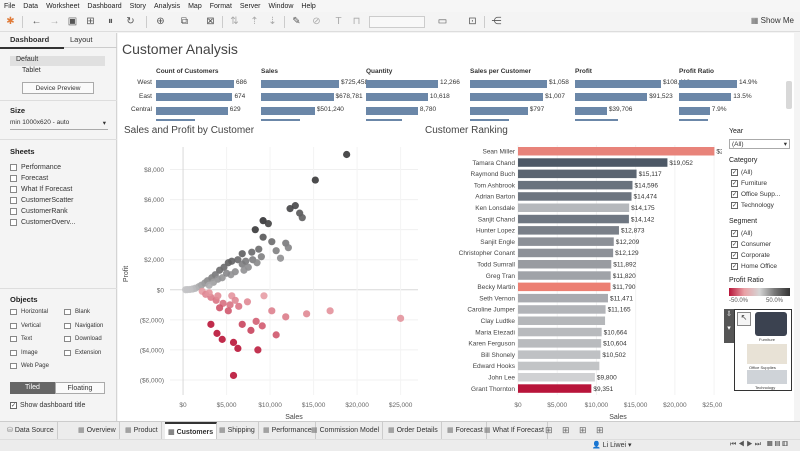  What do you see at coordinates (729, 326) in the screenshot?
I see `floating-handle: ⇩ ▾` at bounding box center [729, 326].